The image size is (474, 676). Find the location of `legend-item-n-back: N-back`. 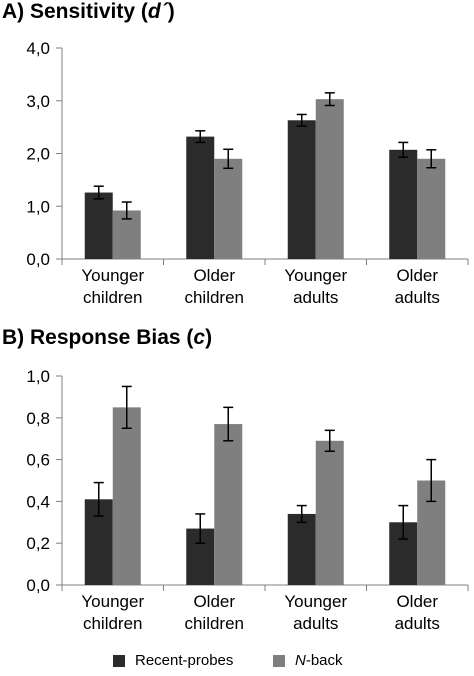

legend-item-n-back: N-back is located at coordinates (308, 660).